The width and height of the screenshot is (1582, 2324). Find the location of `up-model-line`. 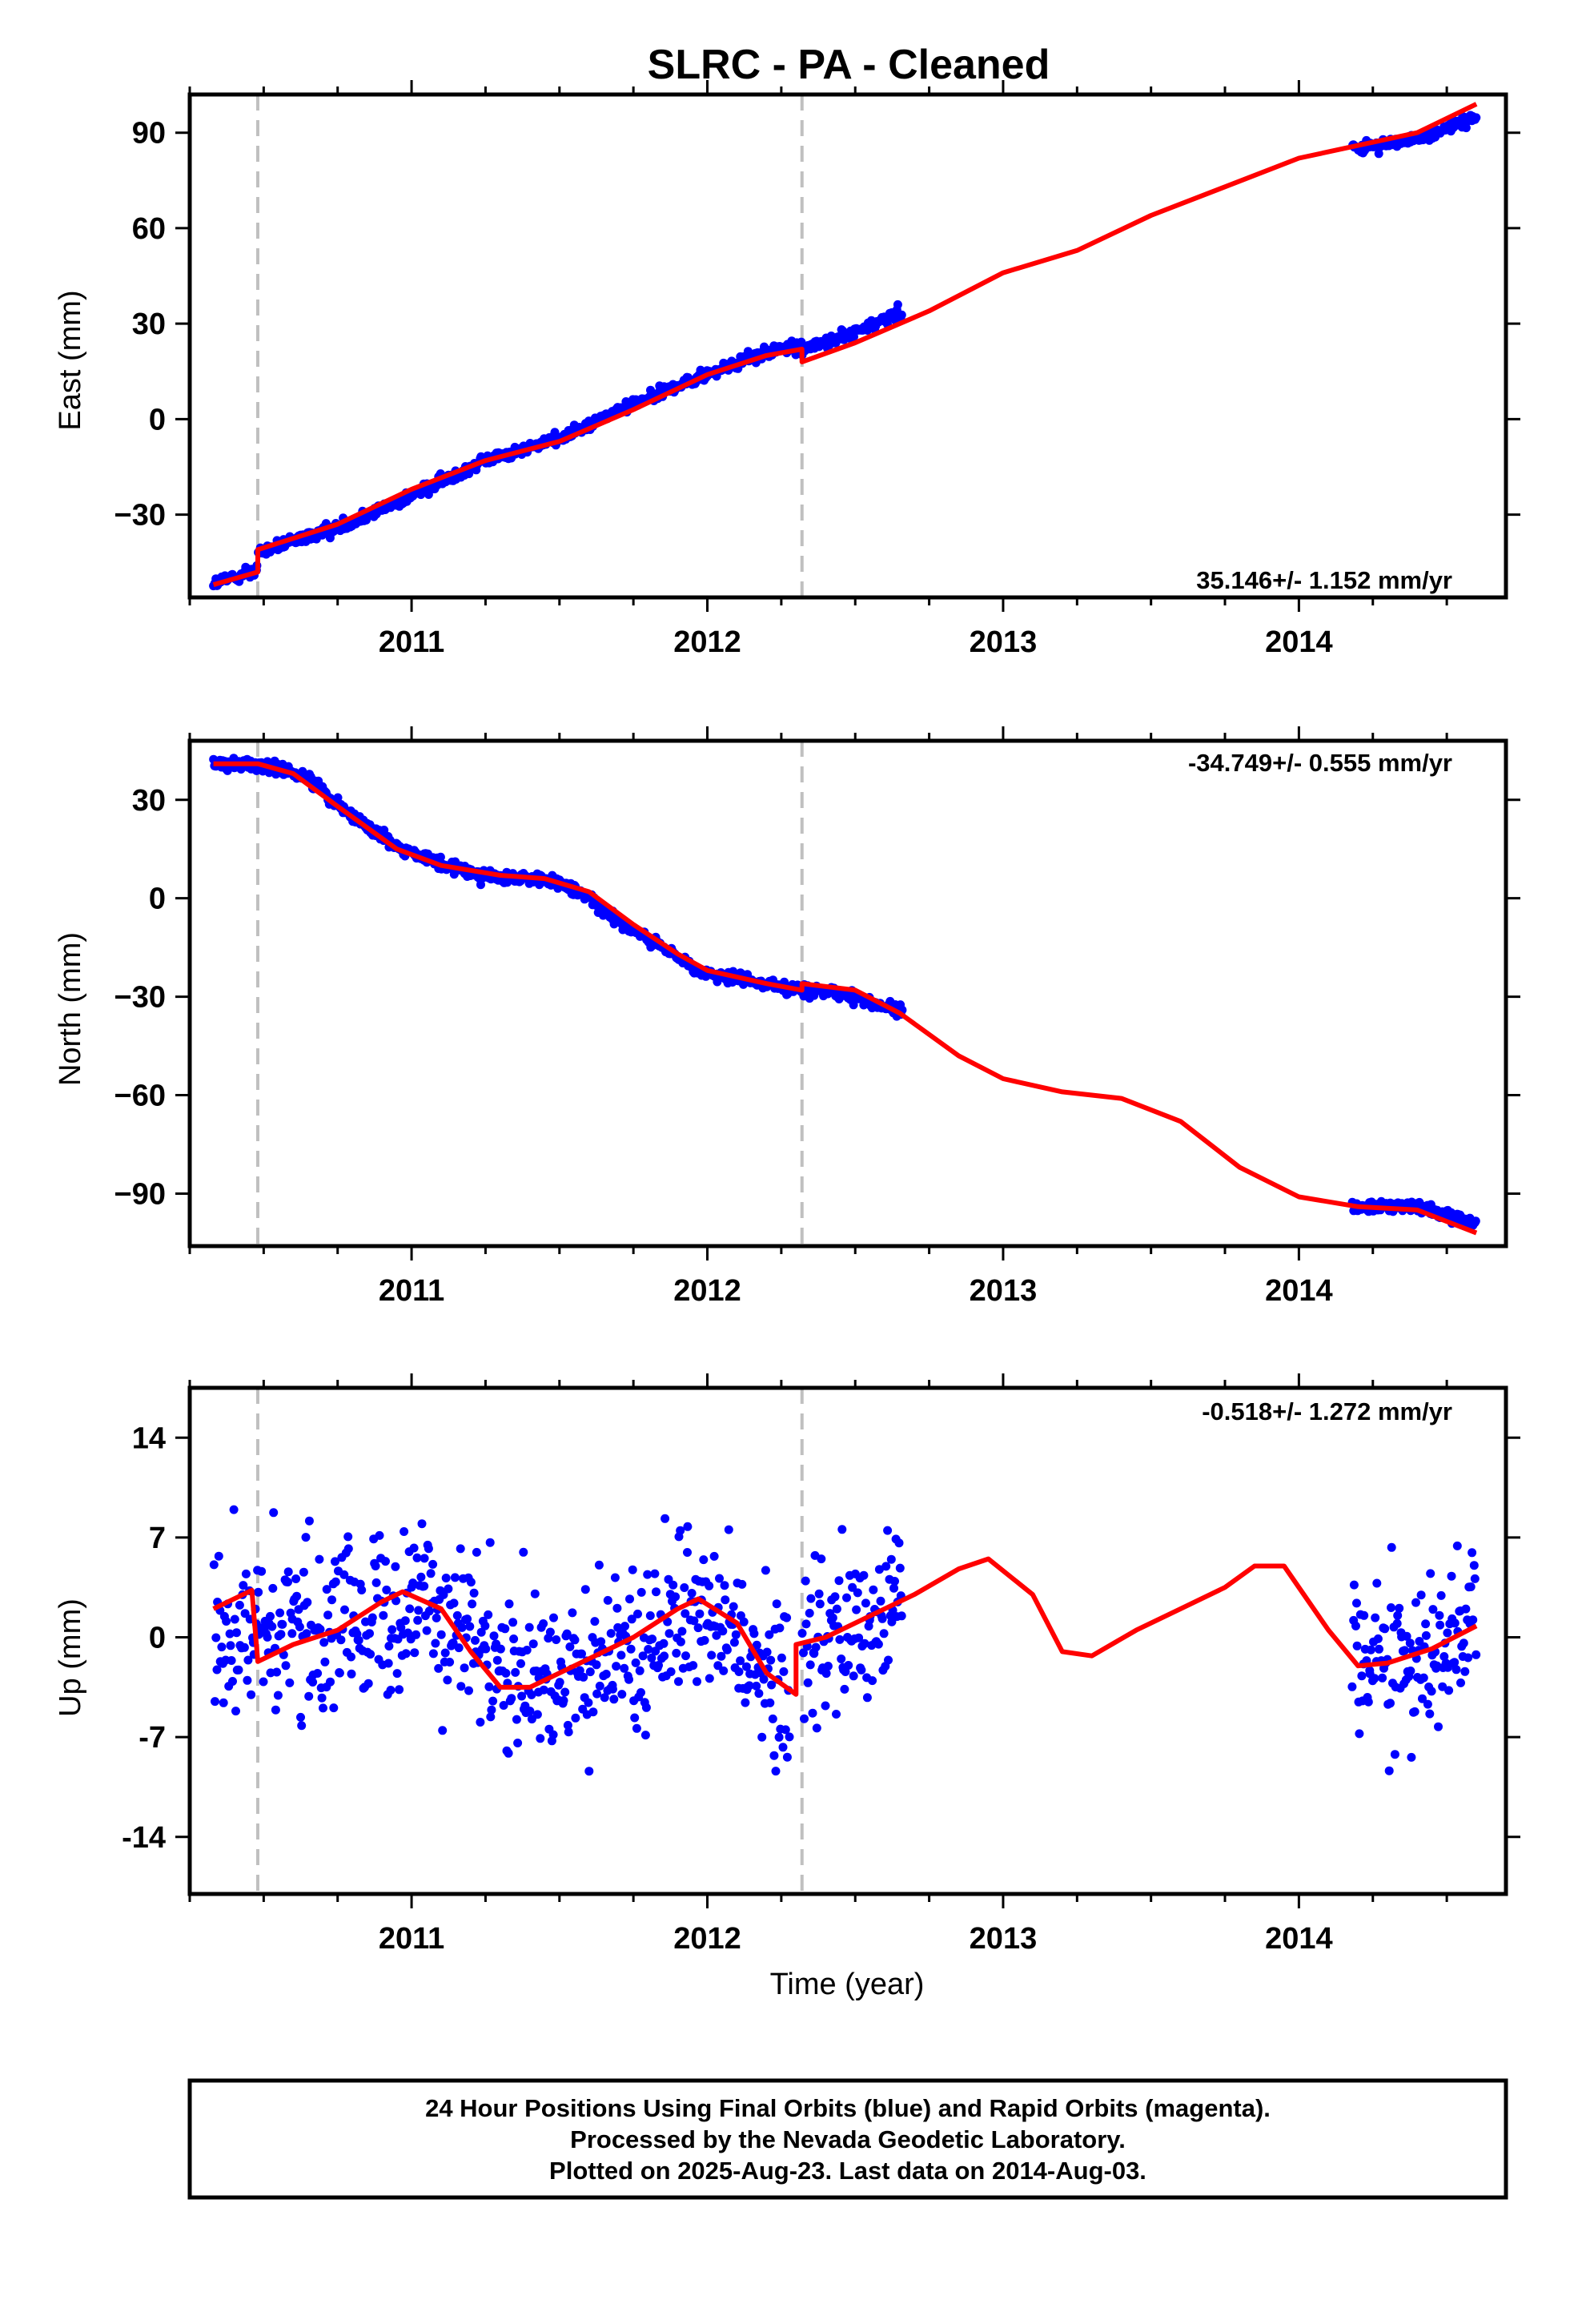

up-model-line is located at coordinates (845, 1626).